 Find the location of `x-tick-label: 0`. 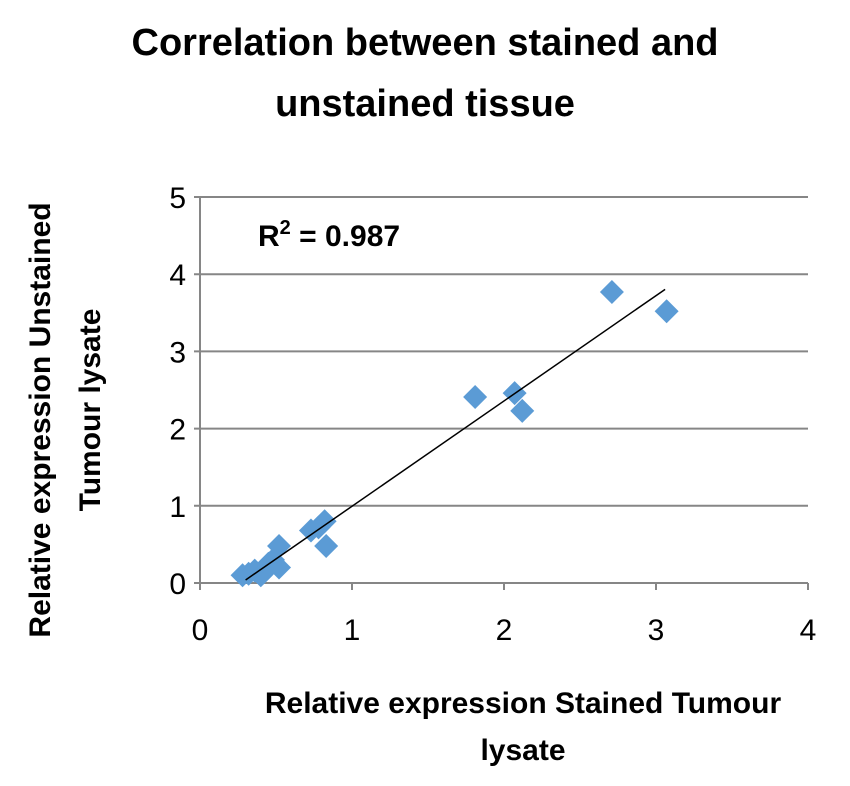

x-tick-label: 0 is located at coordinates (200, 630).